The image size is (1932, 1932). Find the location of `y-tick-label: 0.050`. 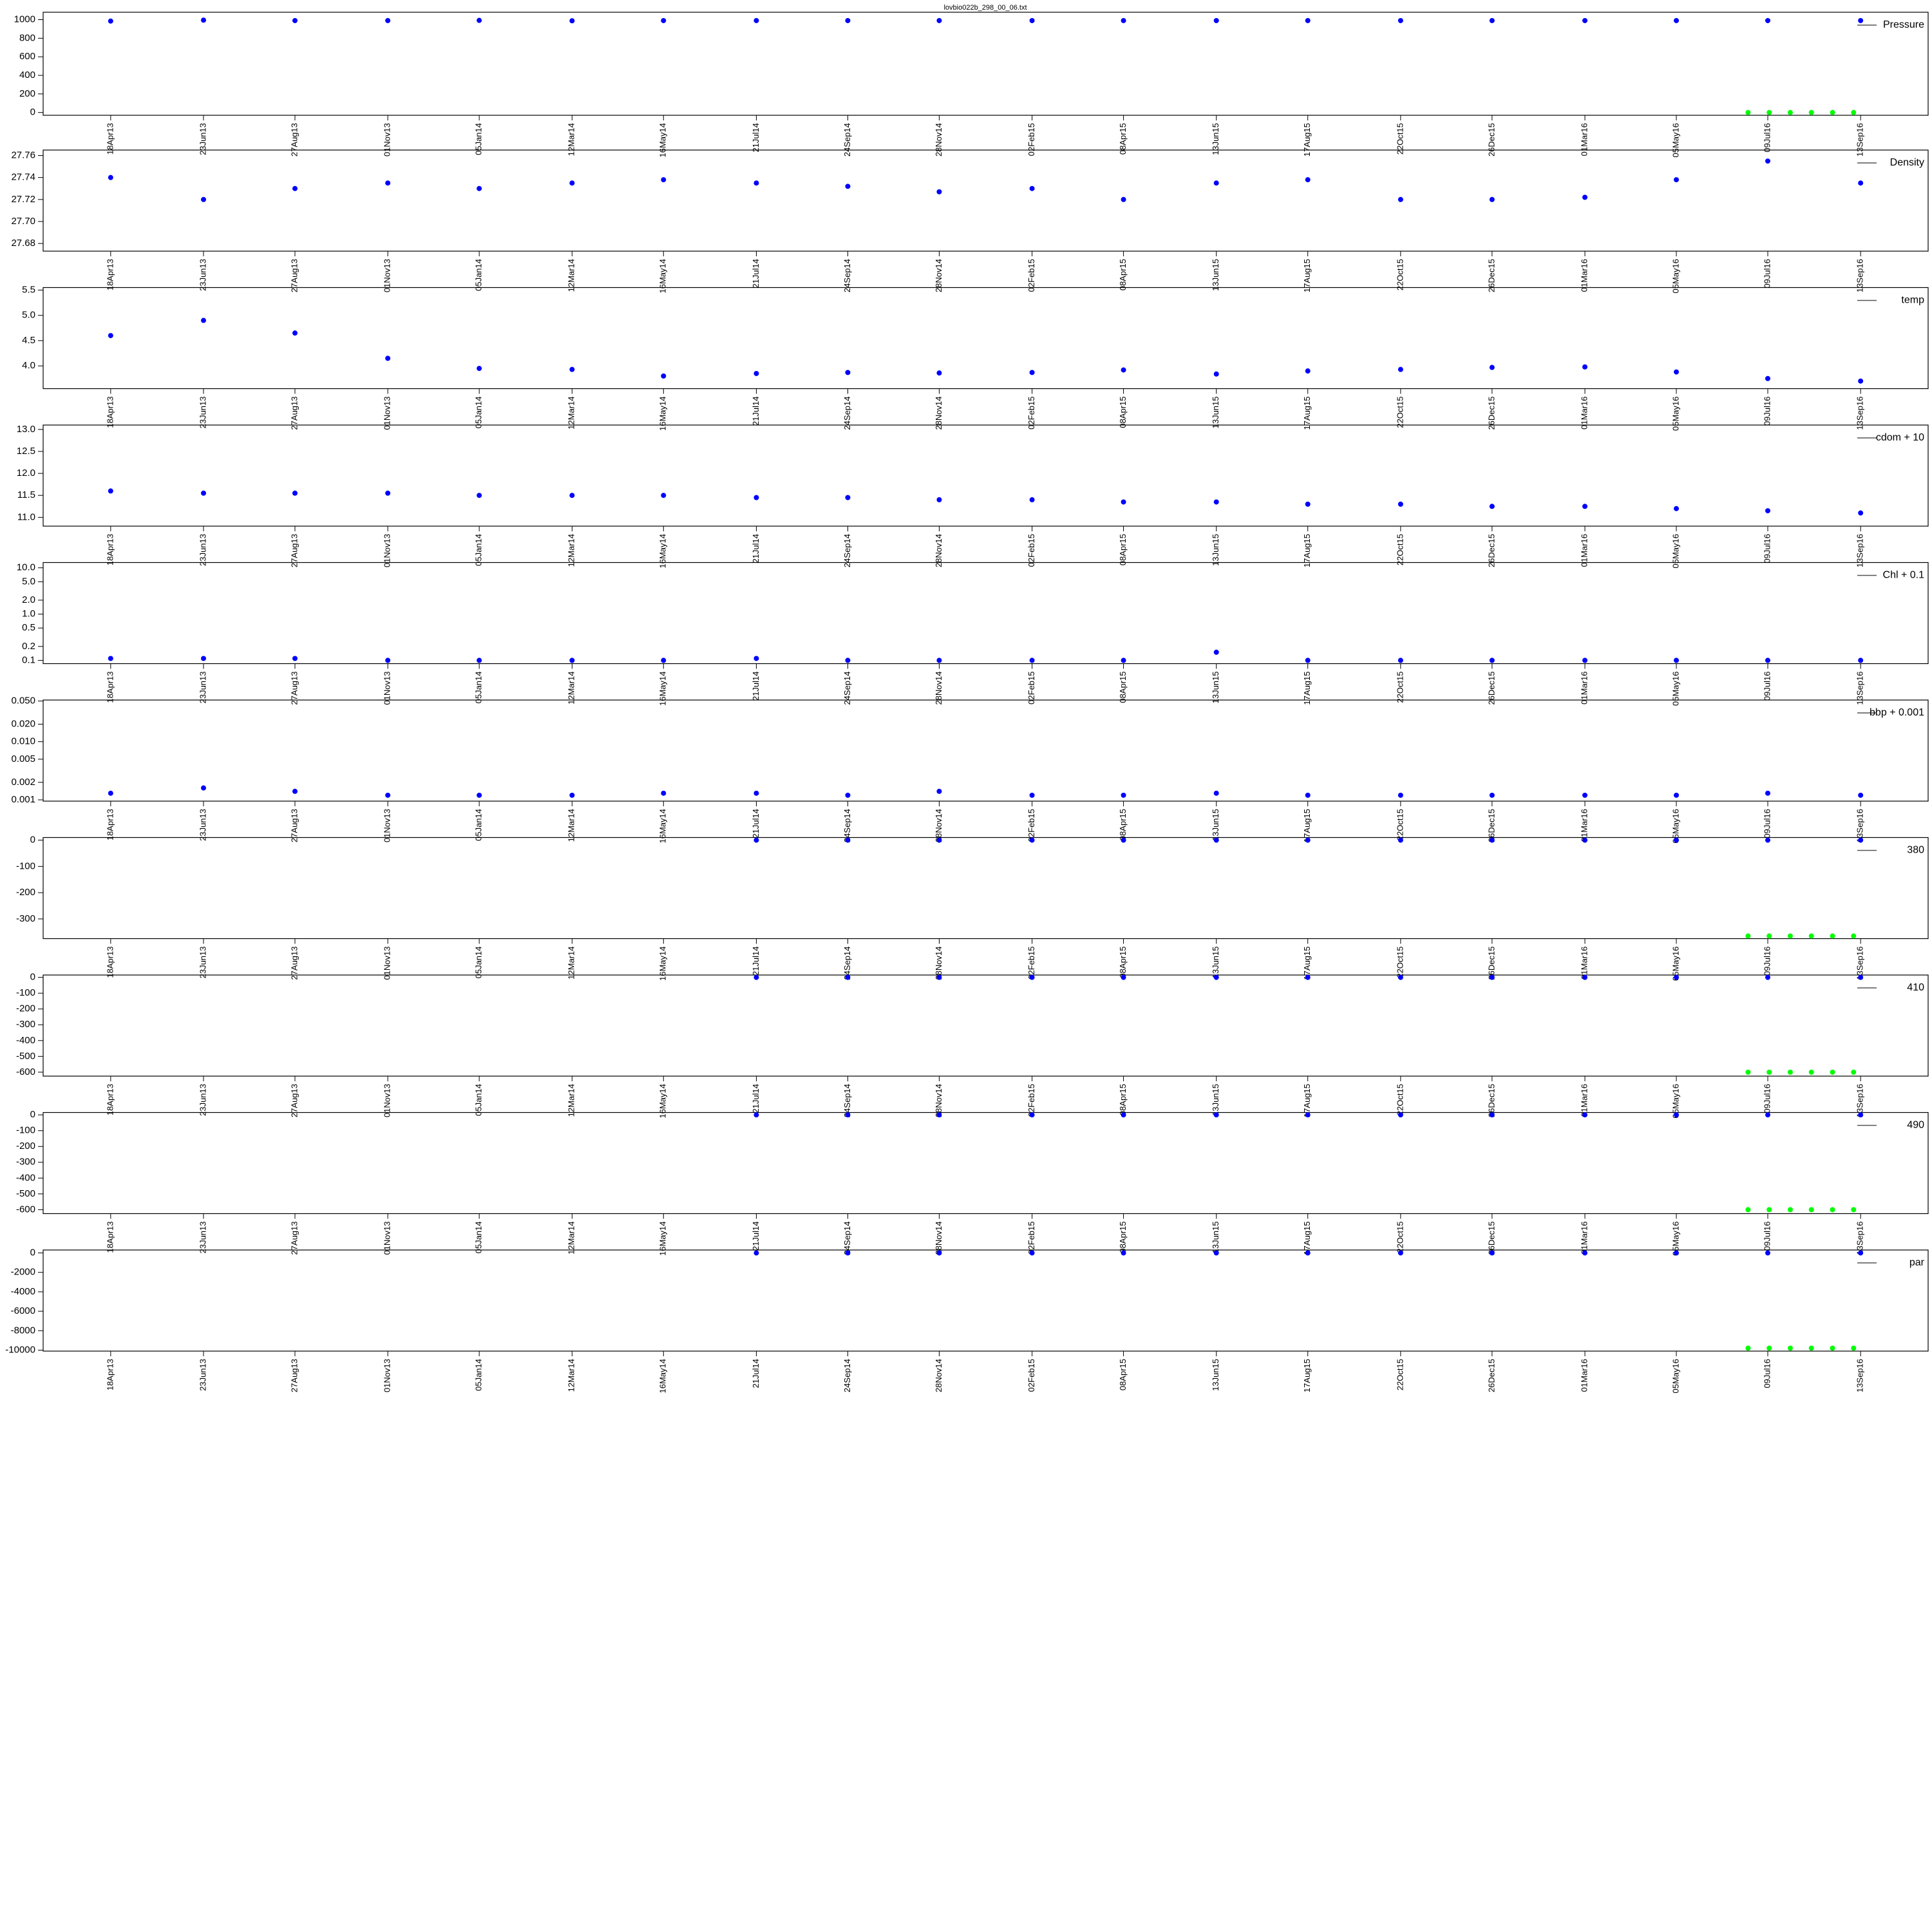

y-tick-label: 0.050 is located at coordinates (23, 701).